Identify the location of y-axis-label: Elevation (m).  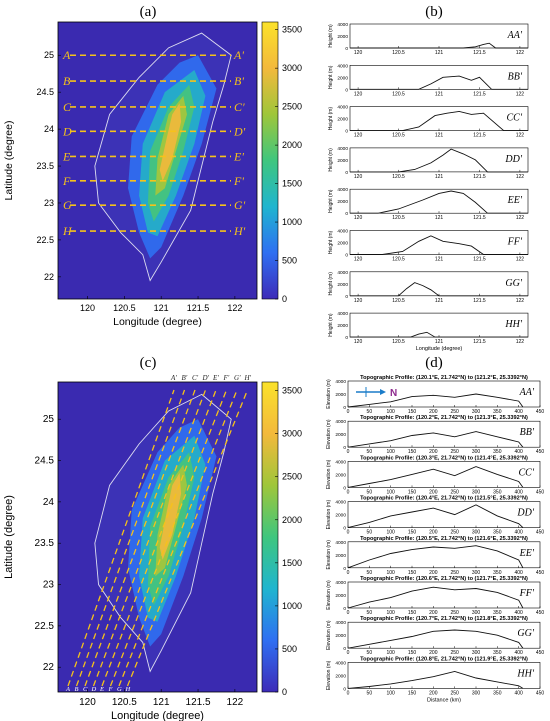
(329, 394).